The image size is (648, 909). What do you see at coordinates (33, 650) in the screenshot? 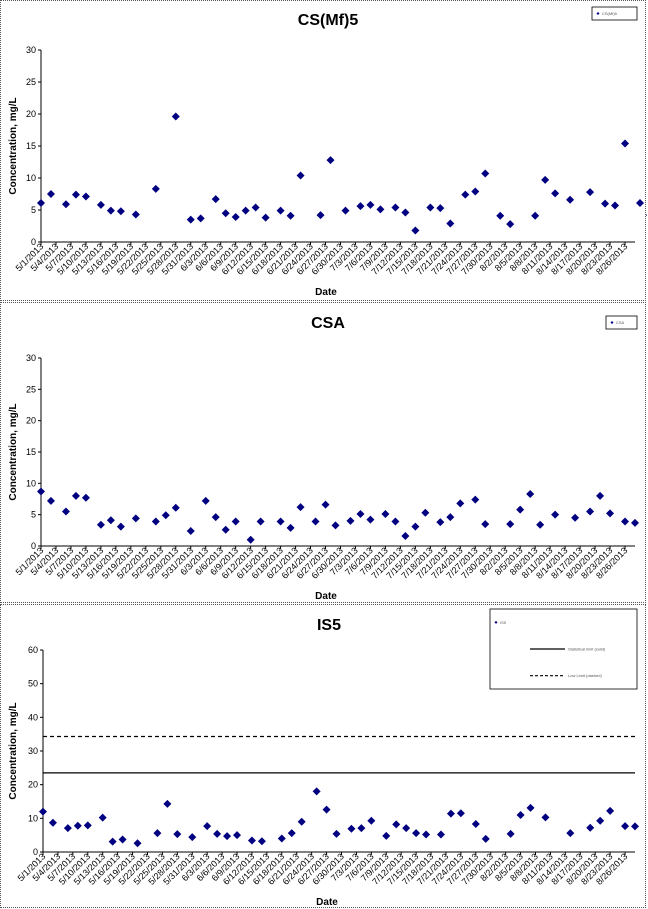
I see `y-tick-label: 60` at bounding box center [33, 650].